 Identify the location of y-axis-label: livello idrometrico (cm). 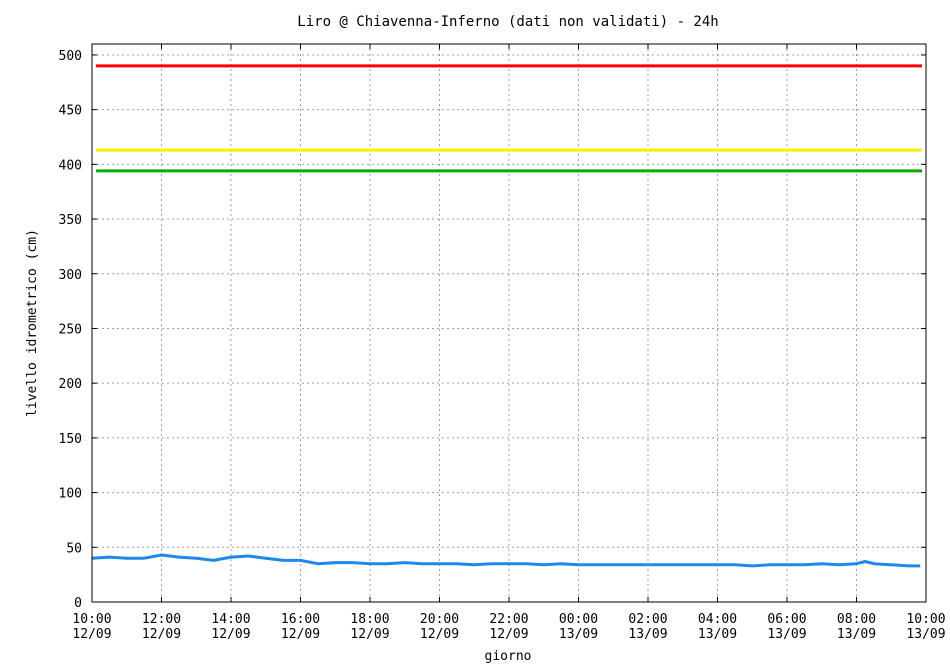
(32, 323).